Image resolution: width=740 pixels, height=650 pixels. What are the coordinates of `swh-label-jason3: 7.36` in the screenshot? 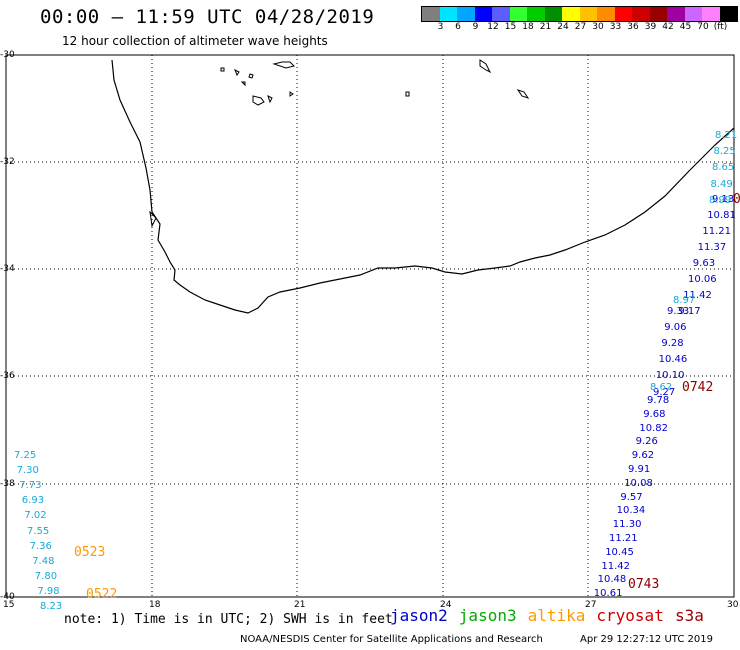 It's located at (40, 546).